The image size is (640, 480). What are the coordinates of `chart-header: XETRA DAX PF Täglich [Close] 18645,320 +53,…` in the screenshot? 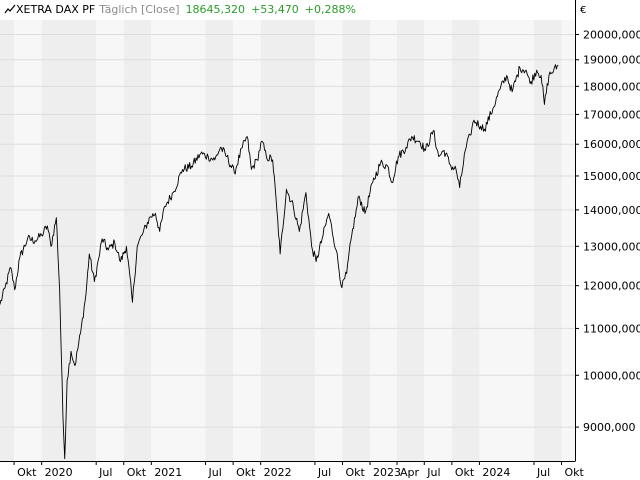 It's located at (180, 9).